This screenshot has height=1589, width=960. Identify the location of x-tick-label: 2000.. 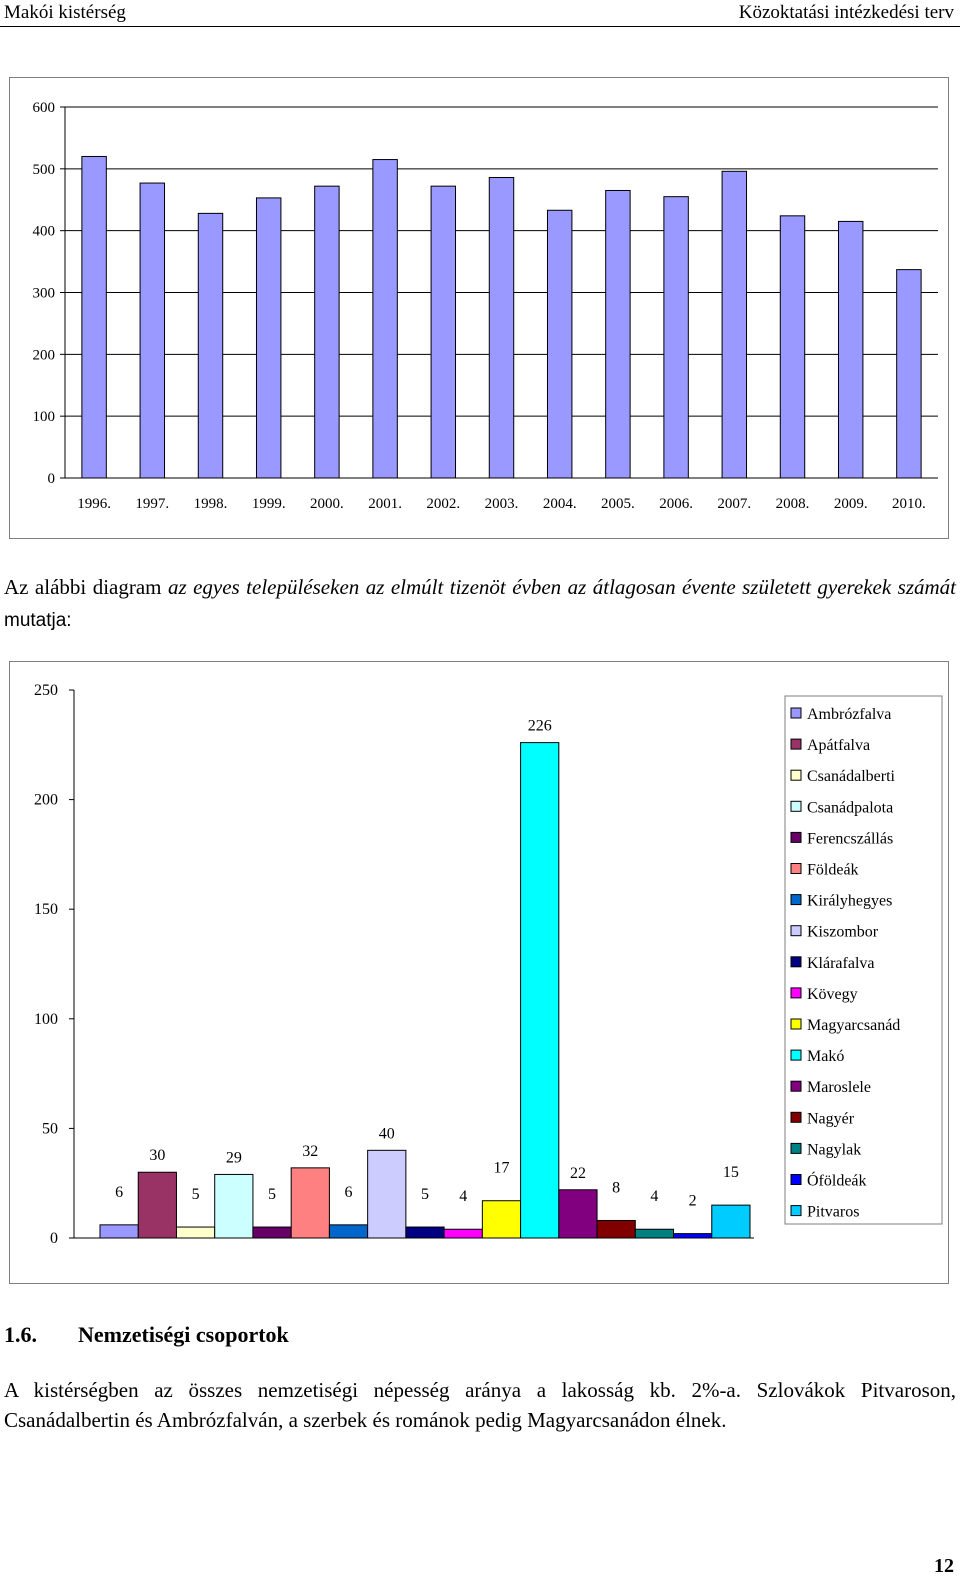
(327, 504).